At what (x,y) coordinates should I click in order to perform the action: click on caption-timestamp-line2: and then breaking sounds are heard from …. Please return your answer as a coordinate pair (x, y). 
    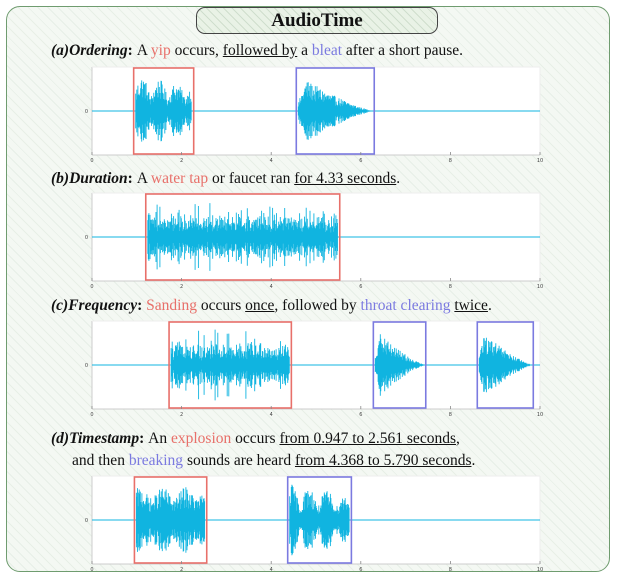
    Looking at the image, I should click on (273, 461).